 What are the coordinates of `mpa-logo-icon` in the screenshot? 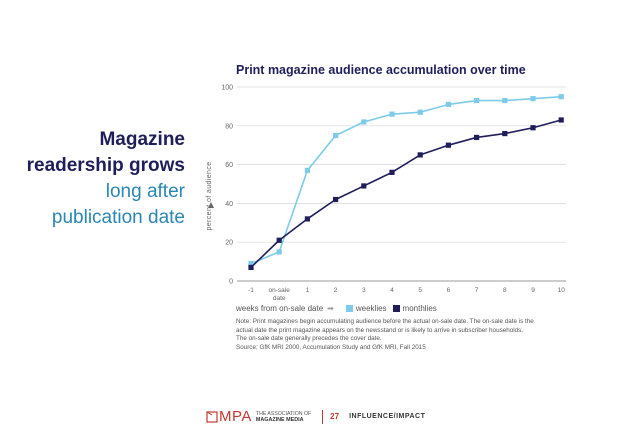 It's located at (212, 416).